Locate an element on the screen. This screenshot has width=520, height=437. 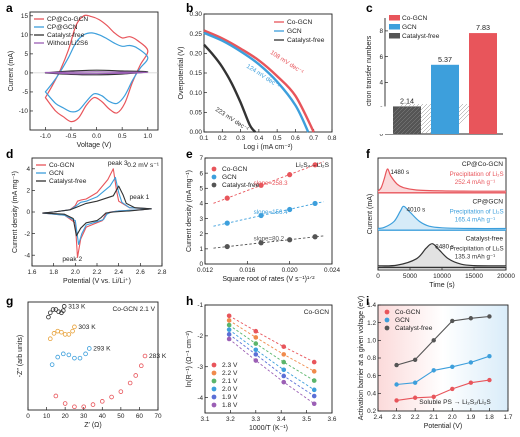
legend-i-1-label: GCN is located at coordinates (402, 320).